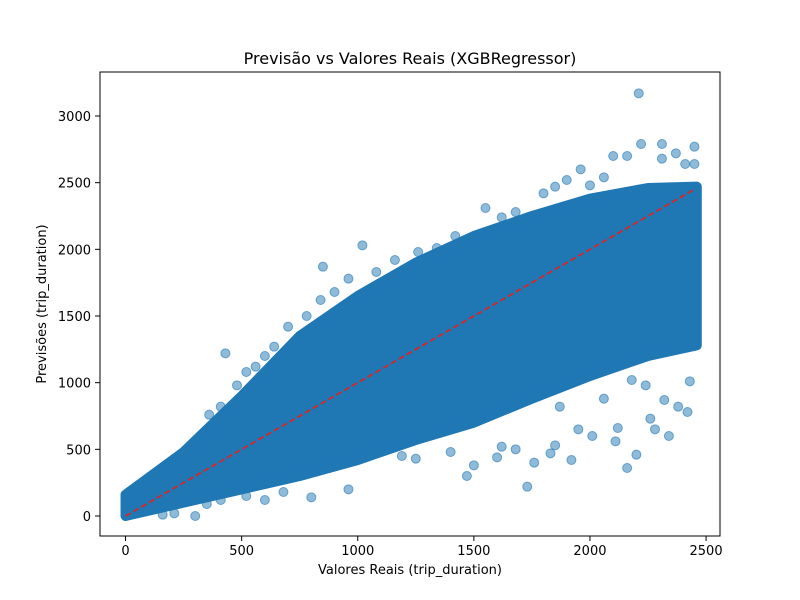 The width and height of the screenshot is (800, 600). What do you see at coordinates (87, 517) in the screenshot?
I see `y-tick-label: 0` at bounding box center [87, 517].